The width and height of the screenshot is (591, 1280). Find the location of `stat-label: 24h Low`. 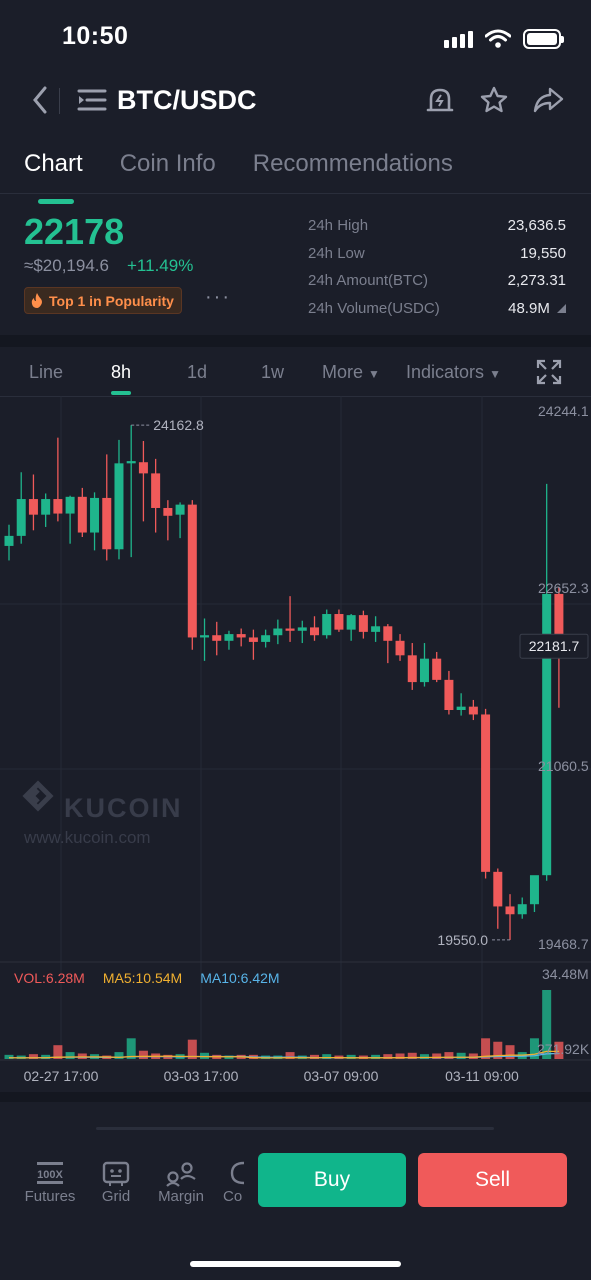

stat-label: 24h Low is located at coordinates (336, 253).